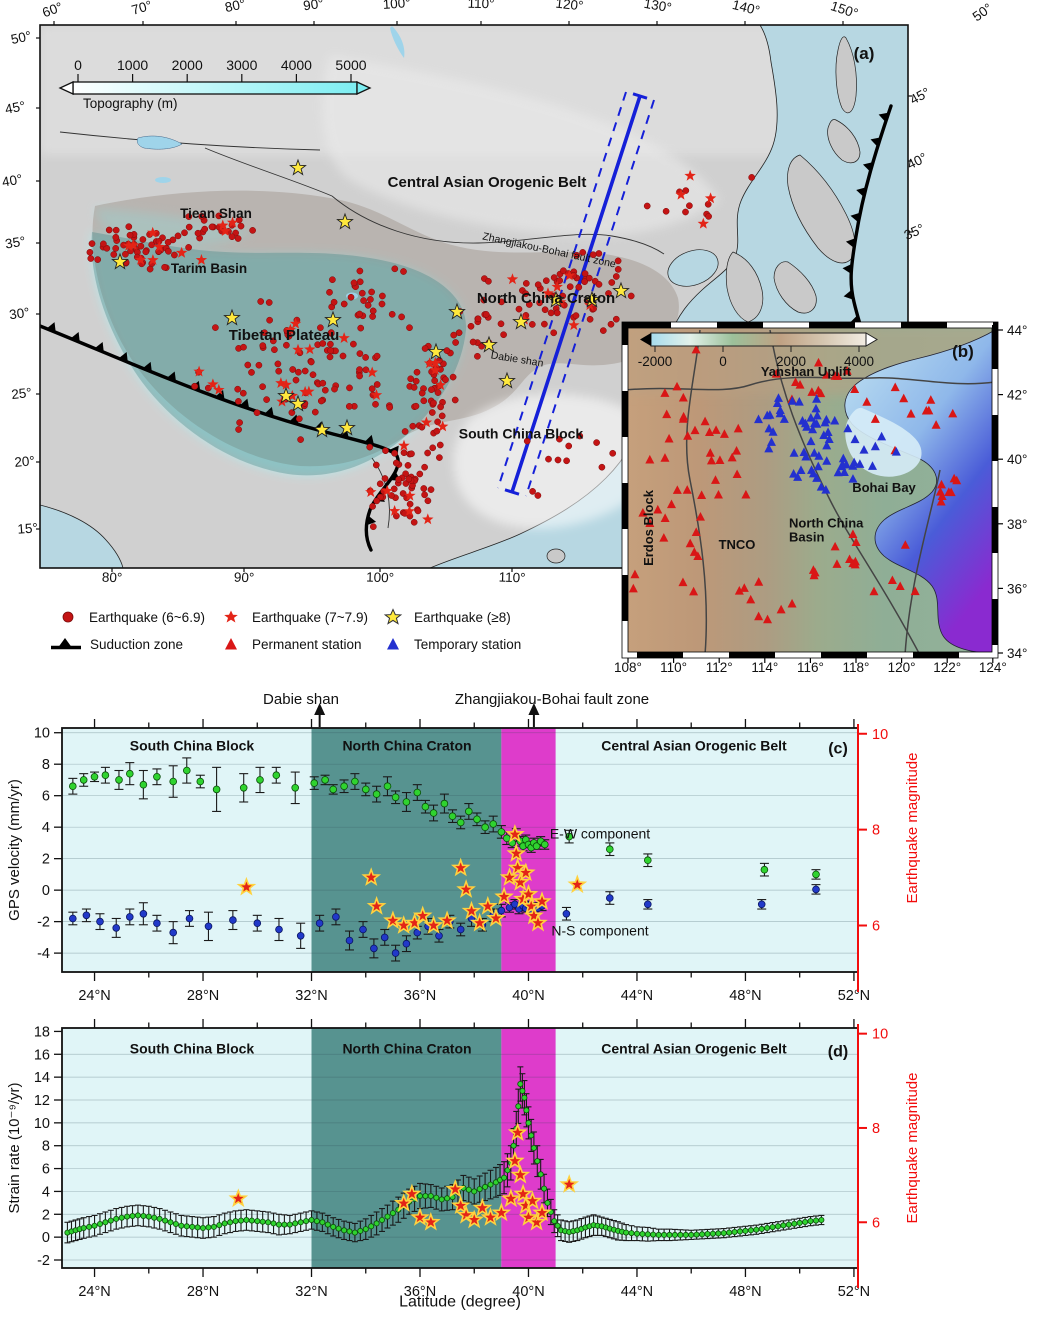 The image size is (1037, 1330). What do you see at coordinates (25, 461) in the screenshot?
I see `svg-text: 20°` at bounding box center [25, 461].